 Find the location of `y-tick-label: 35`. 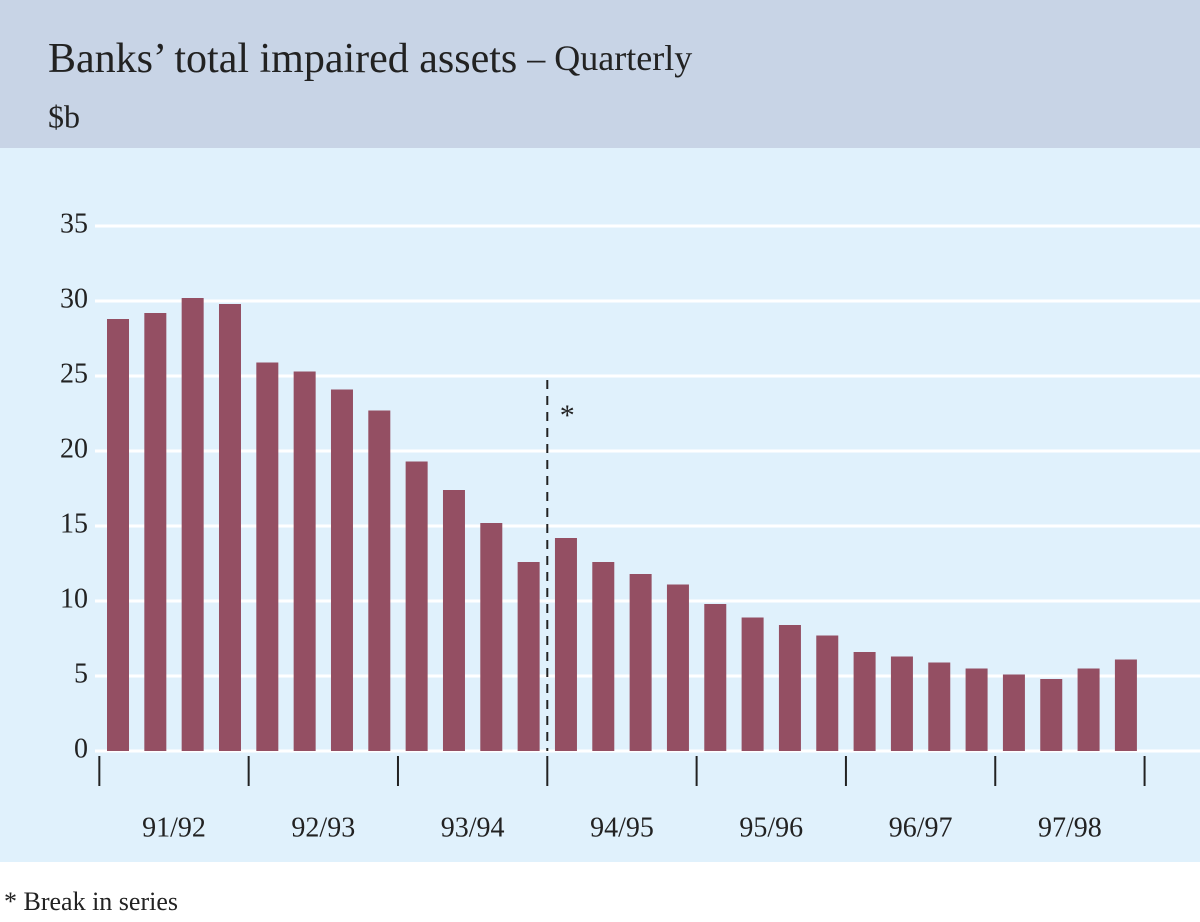

y-tick-label: 35 is located at coordinates (74, 223).